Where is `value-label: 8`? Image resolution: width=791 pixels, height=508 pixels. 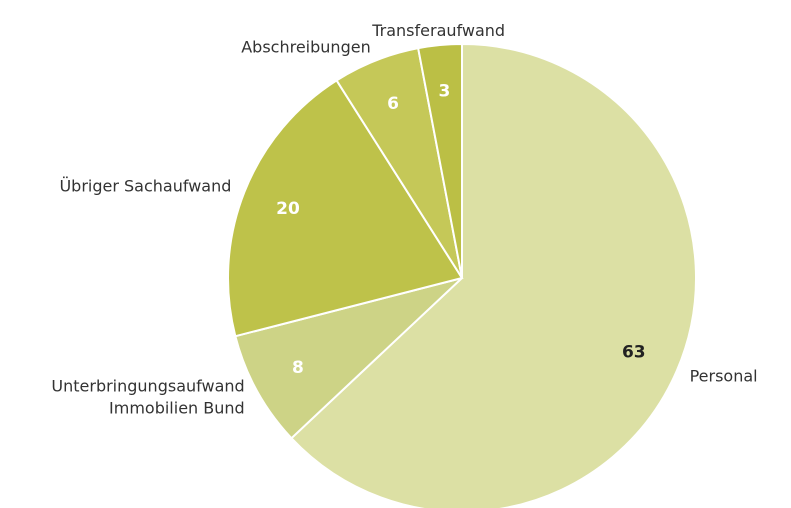
value-label: 8 is located at coordinates (298, 368).